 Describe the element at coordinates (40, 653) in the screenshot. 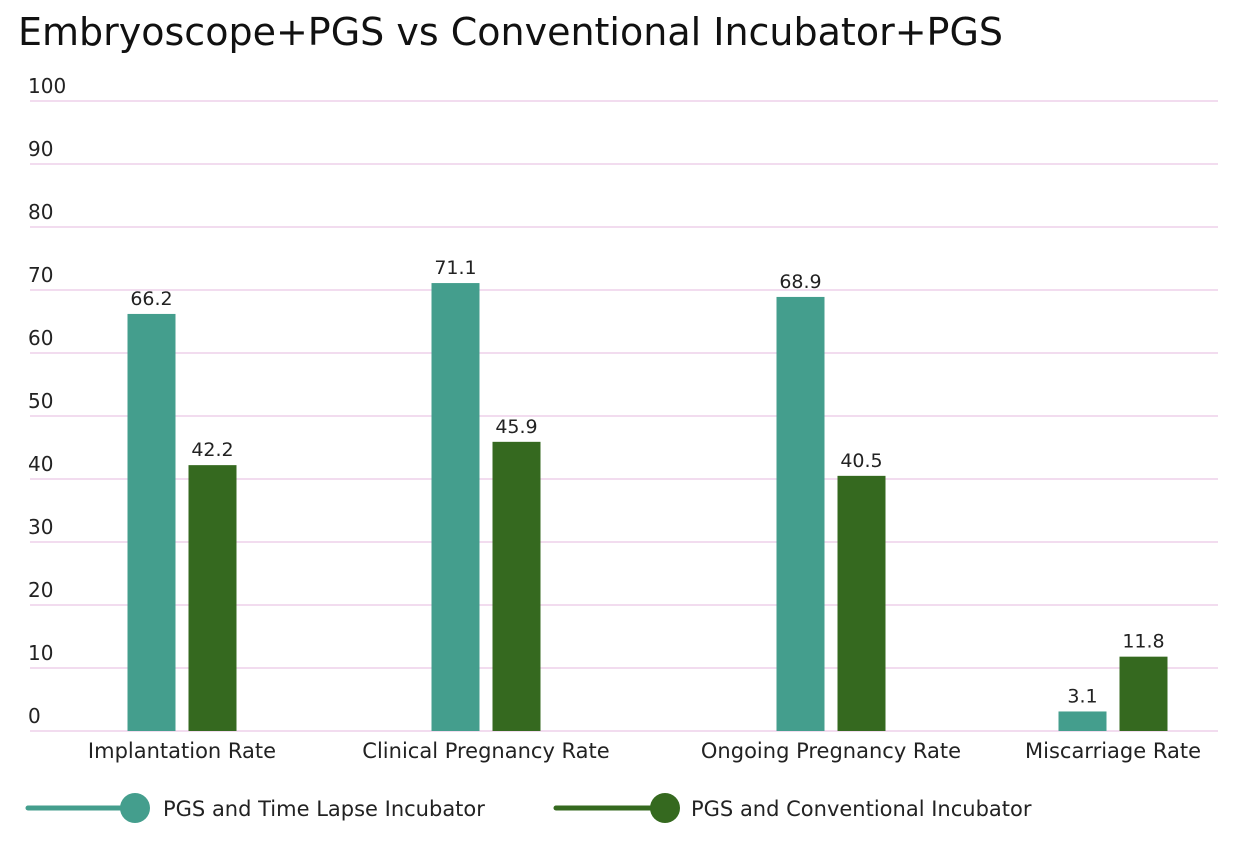

I see `y-tick-label: 10` at that location.